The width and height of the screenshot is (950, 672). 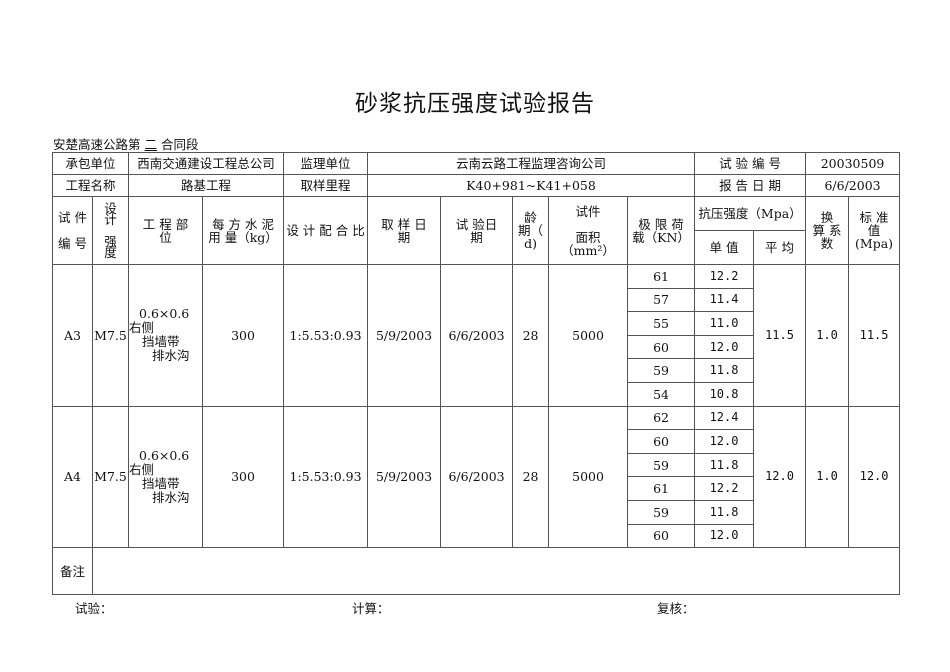 What do you see at coordinates (531, 163) in the screenshot?
I see `supervisor-value: 云南云路工程监理咨询公司` at bounding box center [531, 163].